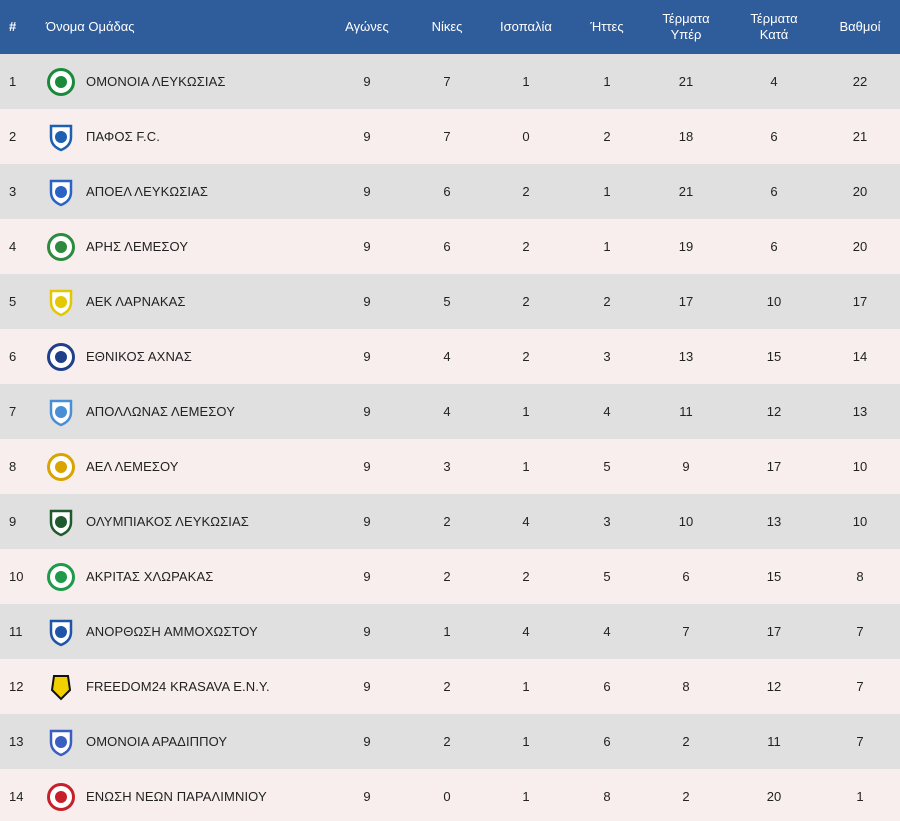  Describe the element at coordinates (13, 26) in the screenshot. I see `header-pos: #` at that location.